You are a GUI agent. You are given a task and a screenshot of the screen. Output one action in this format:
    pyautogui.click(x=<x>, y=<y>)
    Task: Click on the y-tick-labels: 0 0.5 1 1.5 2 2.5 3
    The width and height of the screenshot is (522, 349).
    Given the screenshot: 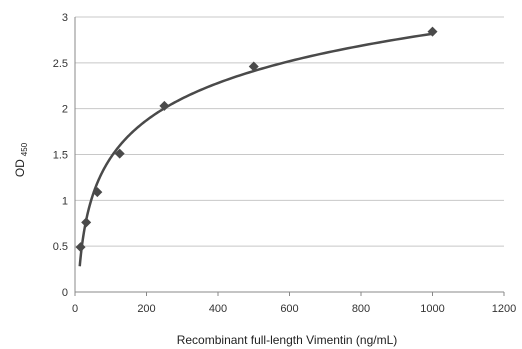 What is the action you would take?
    pyautogui.click(x=60, y=155)
    